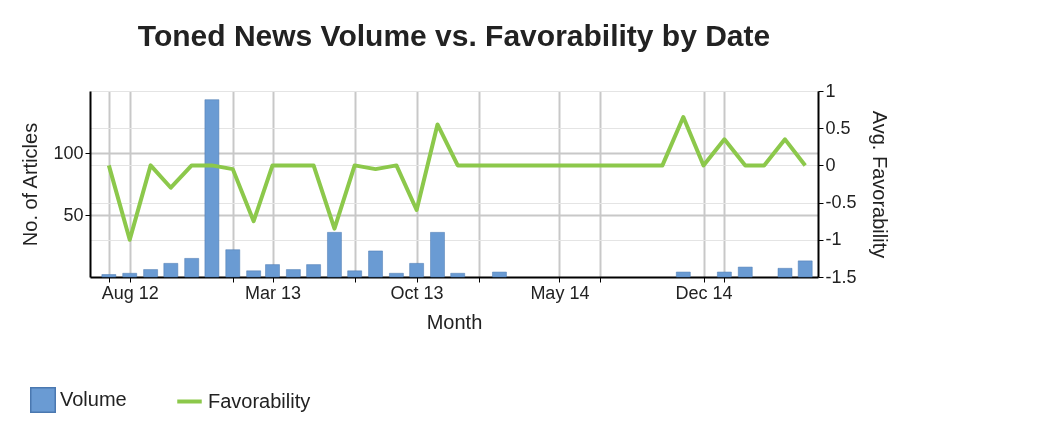  What do you see at coordinates (73, 214) in the screenshot?
I see `y-tick-label: 50` at bounding box center [73, 214].